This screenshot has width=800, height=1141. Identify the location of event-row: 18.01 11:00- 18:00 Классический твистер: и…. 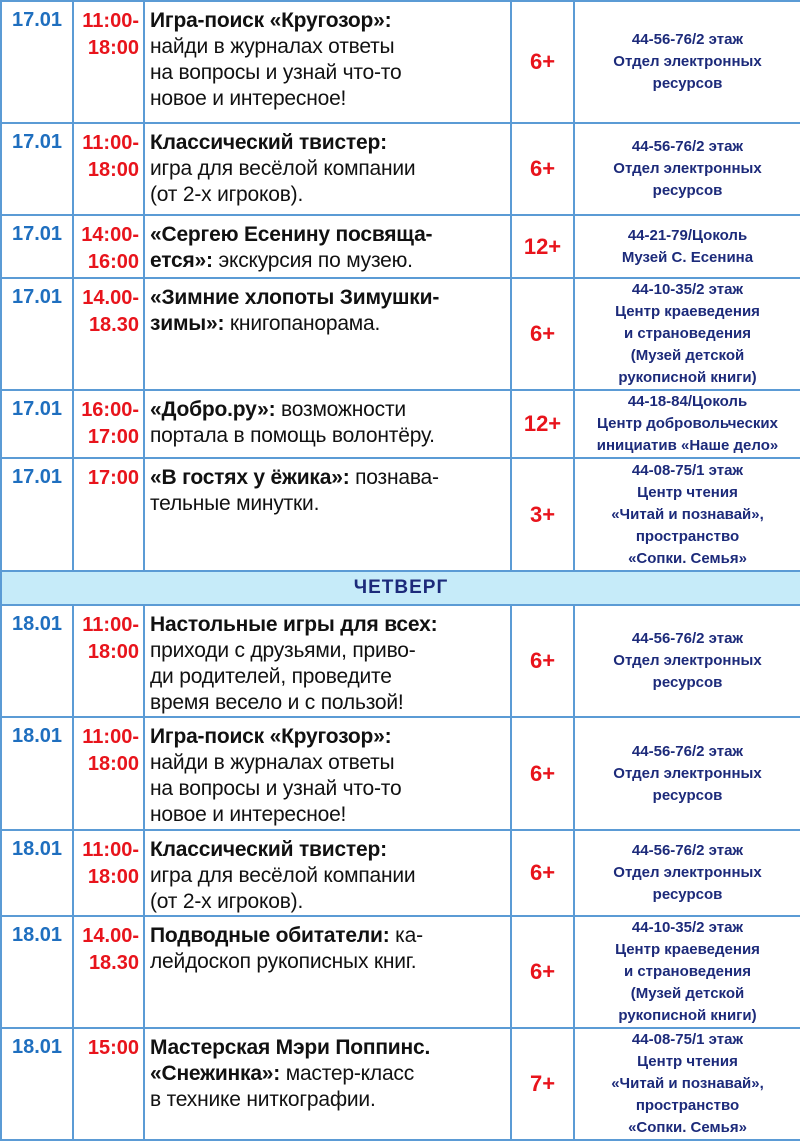
(400, 873).